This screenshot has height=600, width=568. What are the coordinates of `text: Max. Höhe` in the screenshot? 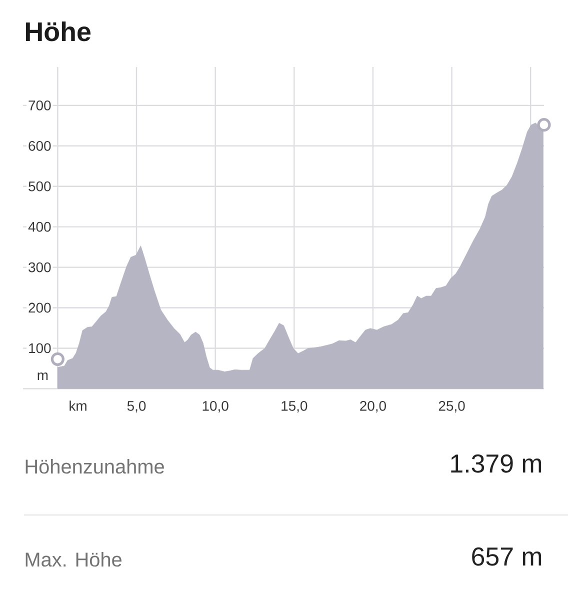 It's located at (74, 559).